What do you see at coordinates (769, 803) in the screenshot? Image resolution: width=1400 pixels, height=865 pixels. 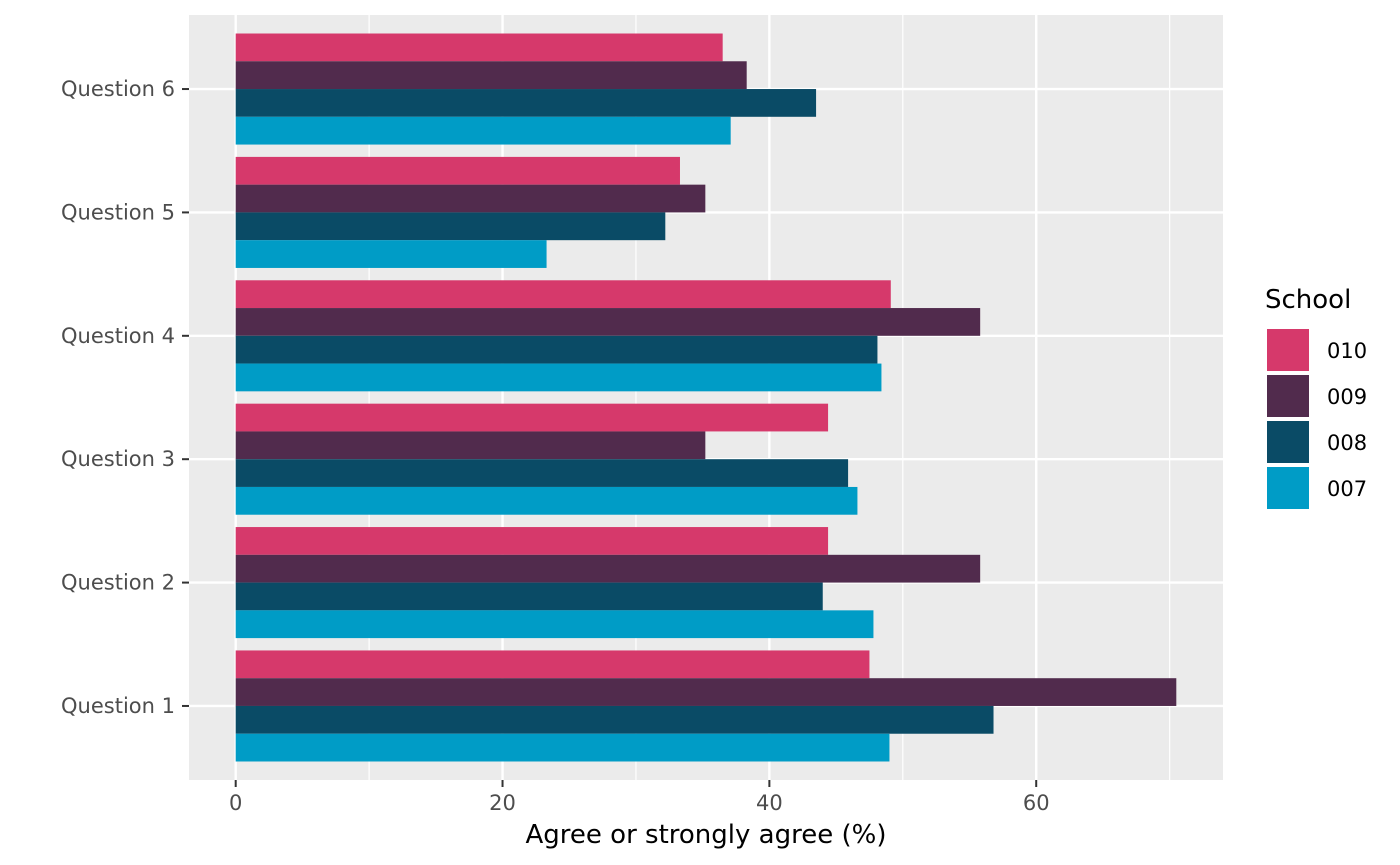 I see `x-tick-label: 40` at bounding box center [769, 803].